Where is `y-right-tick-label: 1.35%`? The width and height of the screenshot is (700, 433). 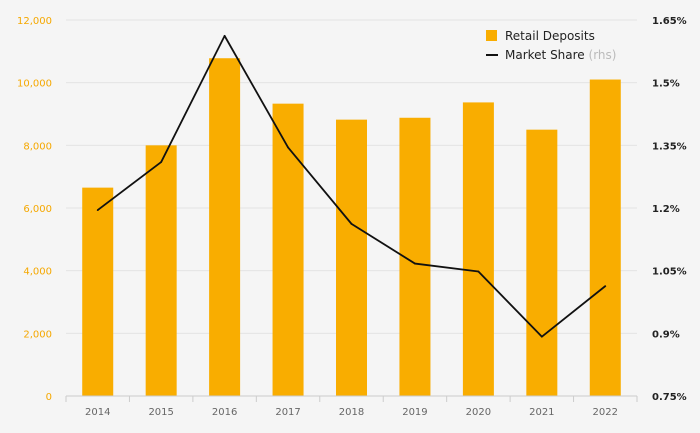 y-right-tick-label: 1.35% is located at coordinates (669, 146).